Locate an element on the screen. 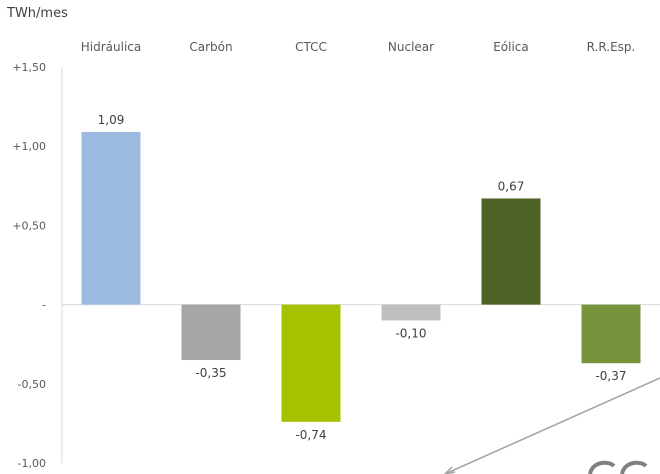 The height and width of the screenshot is (474, 660). decorative-arrow-line is located at coordinates (552, 425).